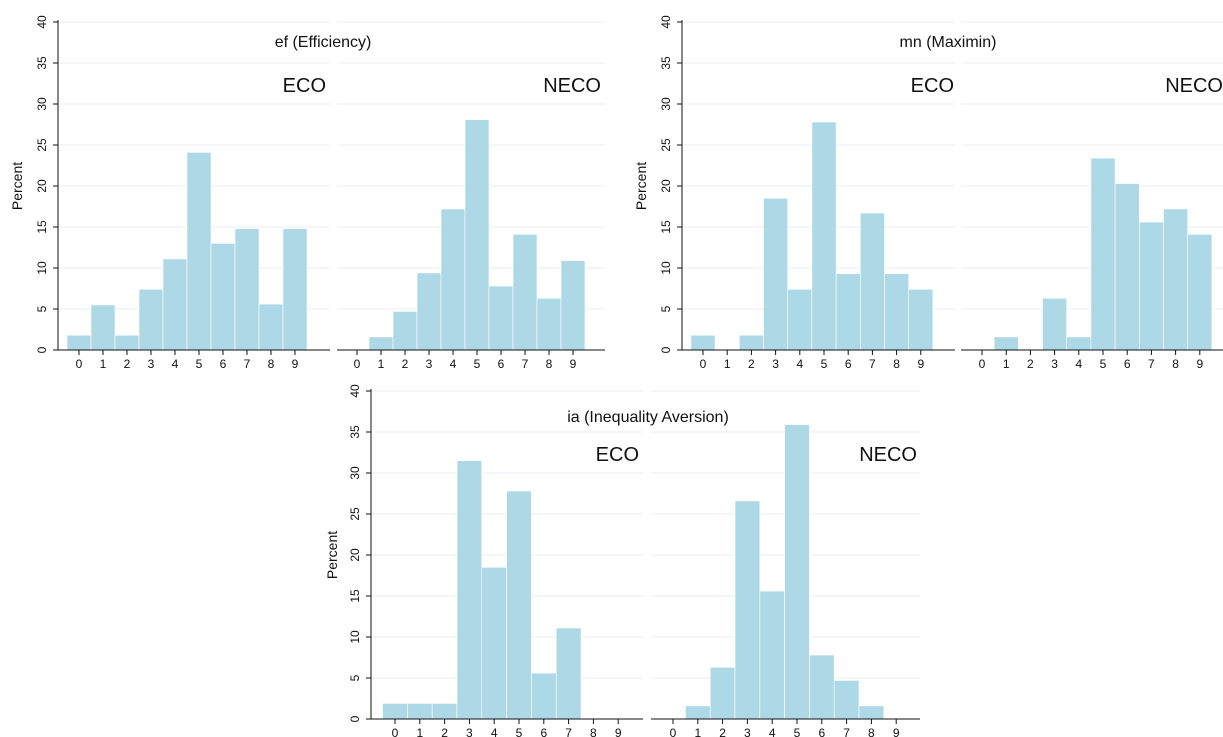 This screenshot has width=1223, height=737. What do you see at coordinates (42, 227) in the screenshot?
I see `y-tick-label: 15` at bounding box center [42, 227].